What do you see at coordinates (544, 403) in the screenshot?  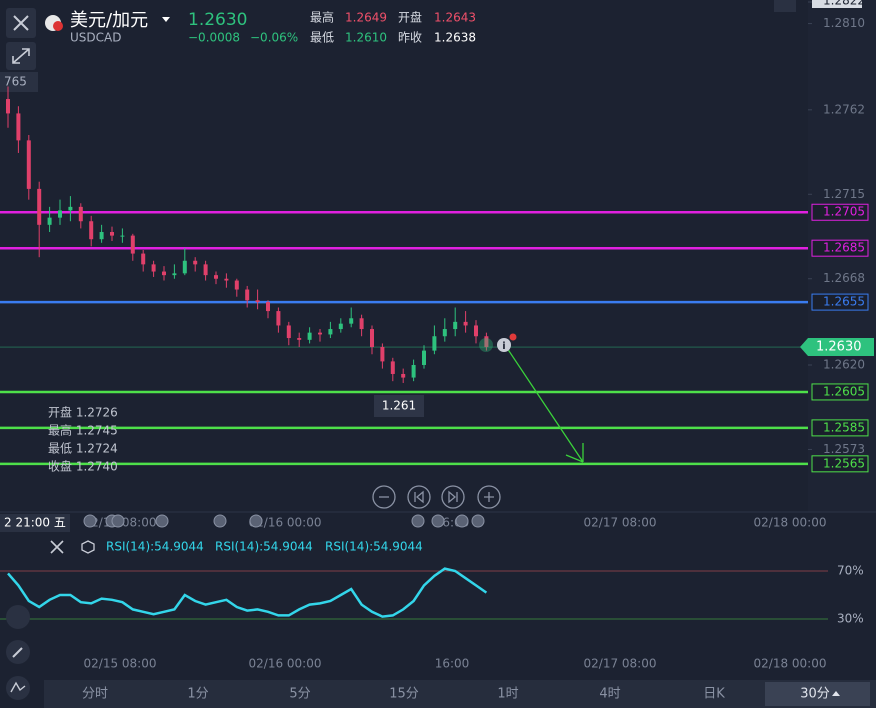 I see `trend-arrow` at bounding box center [544, 403].